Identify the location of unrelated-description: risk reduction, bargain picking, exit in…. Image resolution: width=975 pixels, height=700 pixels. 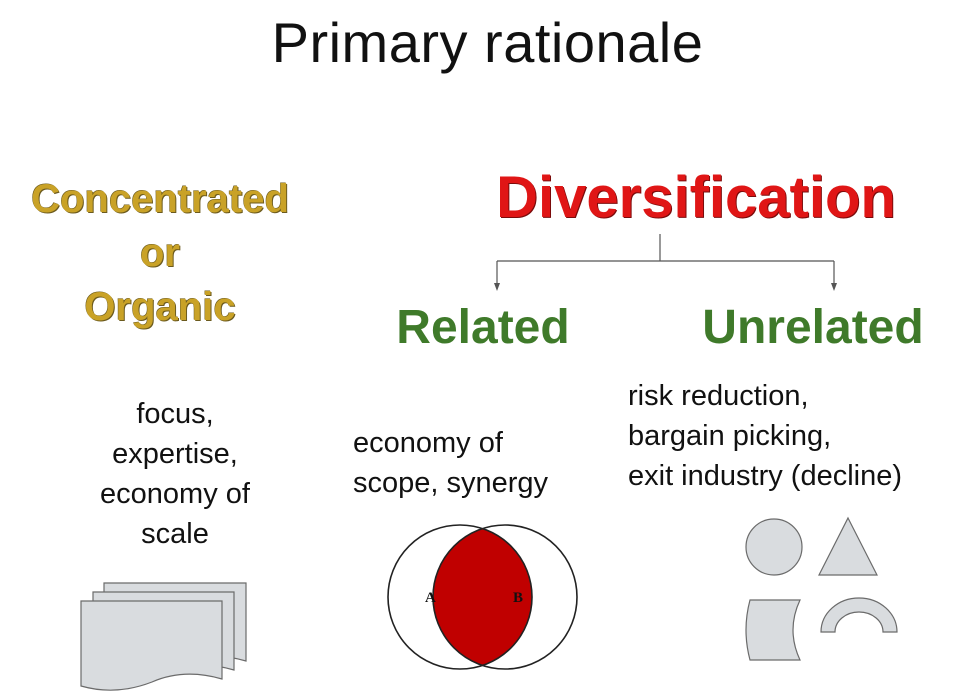
(765, 436).